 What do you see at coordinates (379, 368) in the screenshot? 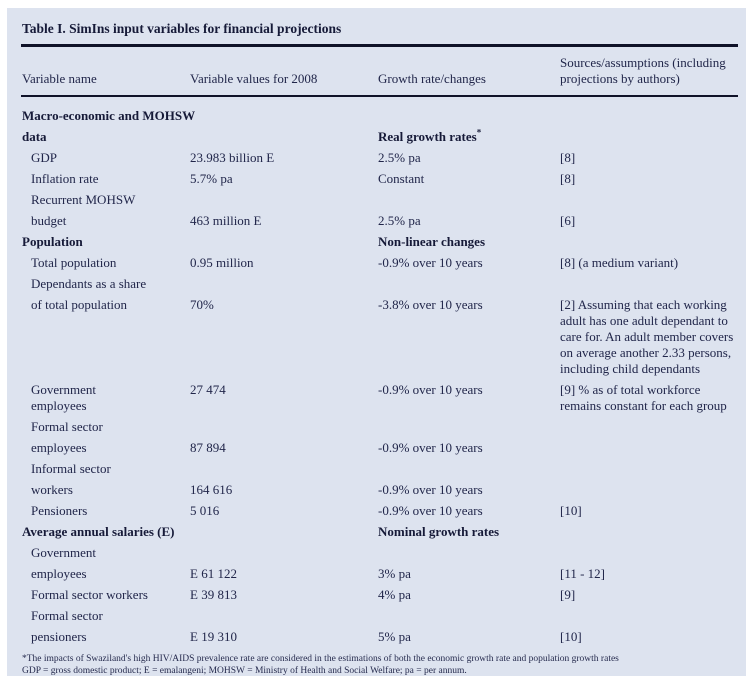
I see `table-row: including child dependants` at bounding box center [379, 368].